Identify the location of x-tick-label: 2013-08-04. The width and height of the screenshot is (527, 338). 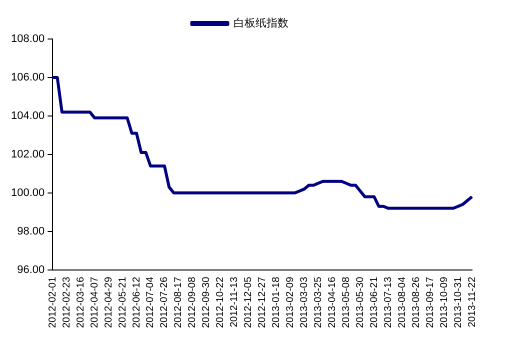
(402, 302).